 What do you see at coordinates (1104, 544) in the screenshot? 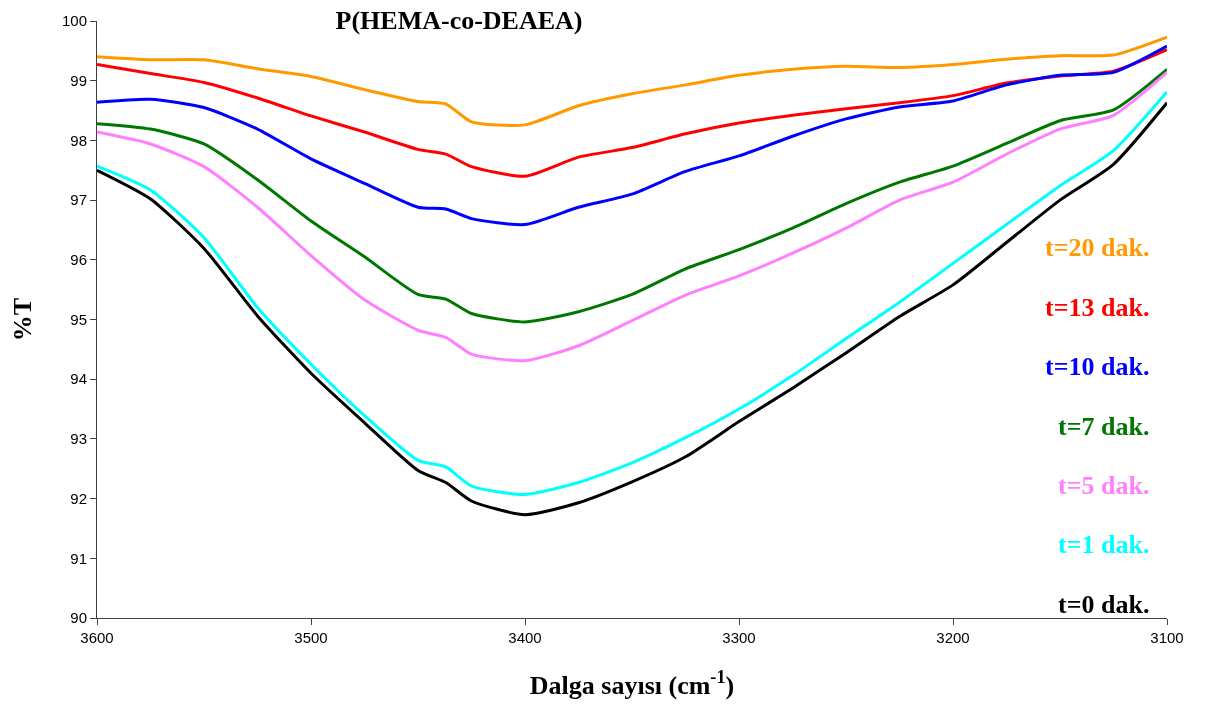
I see `text: t=1 dak.` at bounding box center [1104, 544].